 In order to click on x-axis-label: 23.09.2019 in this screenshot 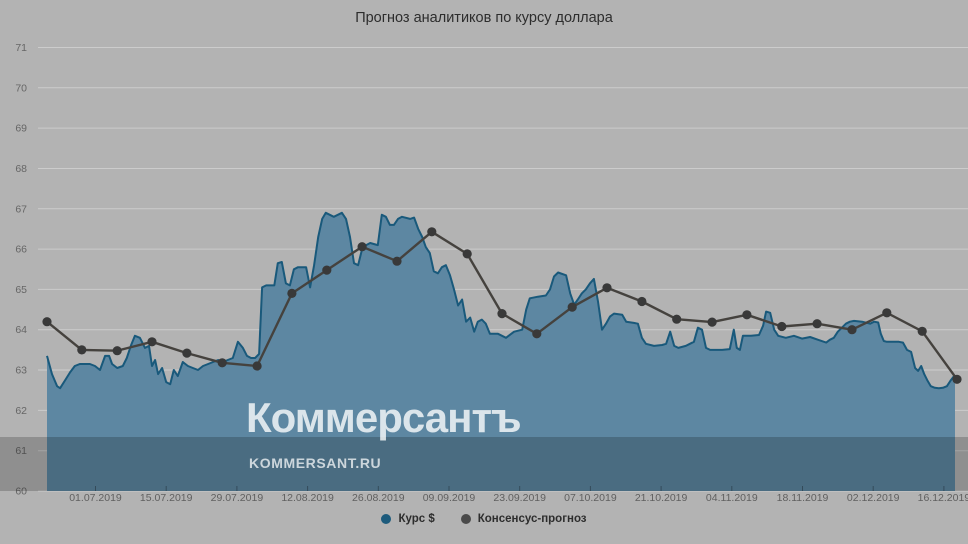, I will do `click(519, 498)`.